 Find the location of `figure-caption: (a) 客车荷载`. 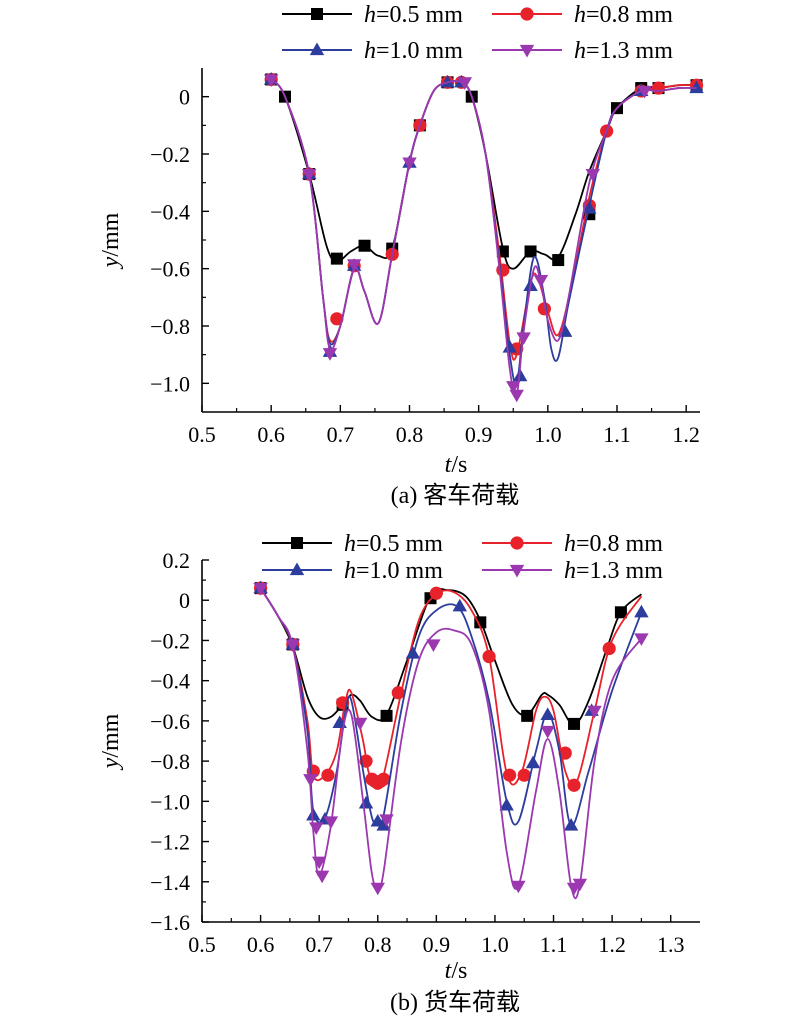

figure-caption: (a) 客车荷载 is located at coordinates (455, 495).